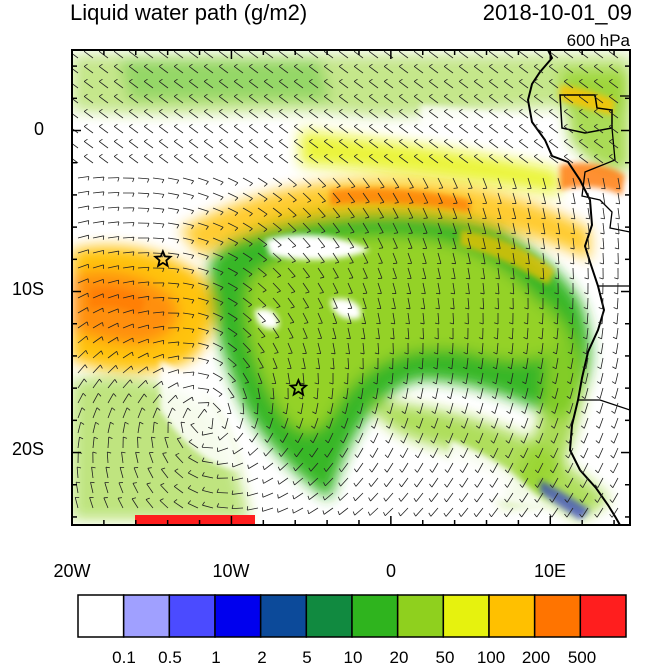  I want to click on colorbar, so click(352, 616).